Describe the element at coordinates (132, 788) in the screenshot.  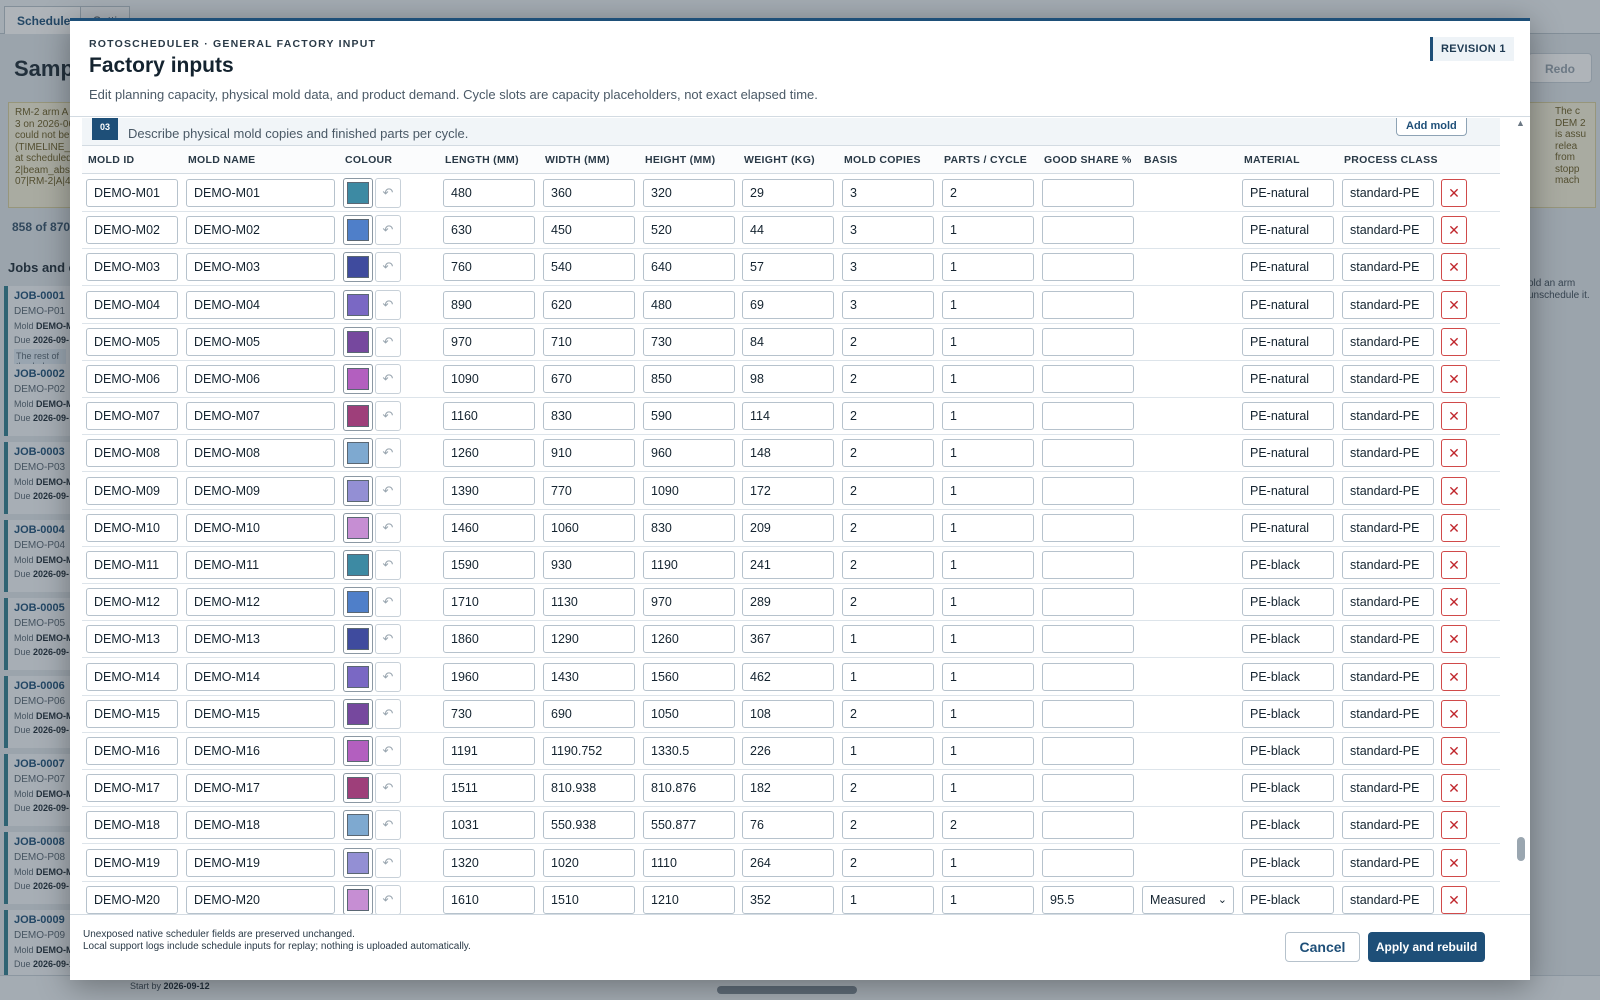
I see `mold-id-input: DEMO-M17` at that location.